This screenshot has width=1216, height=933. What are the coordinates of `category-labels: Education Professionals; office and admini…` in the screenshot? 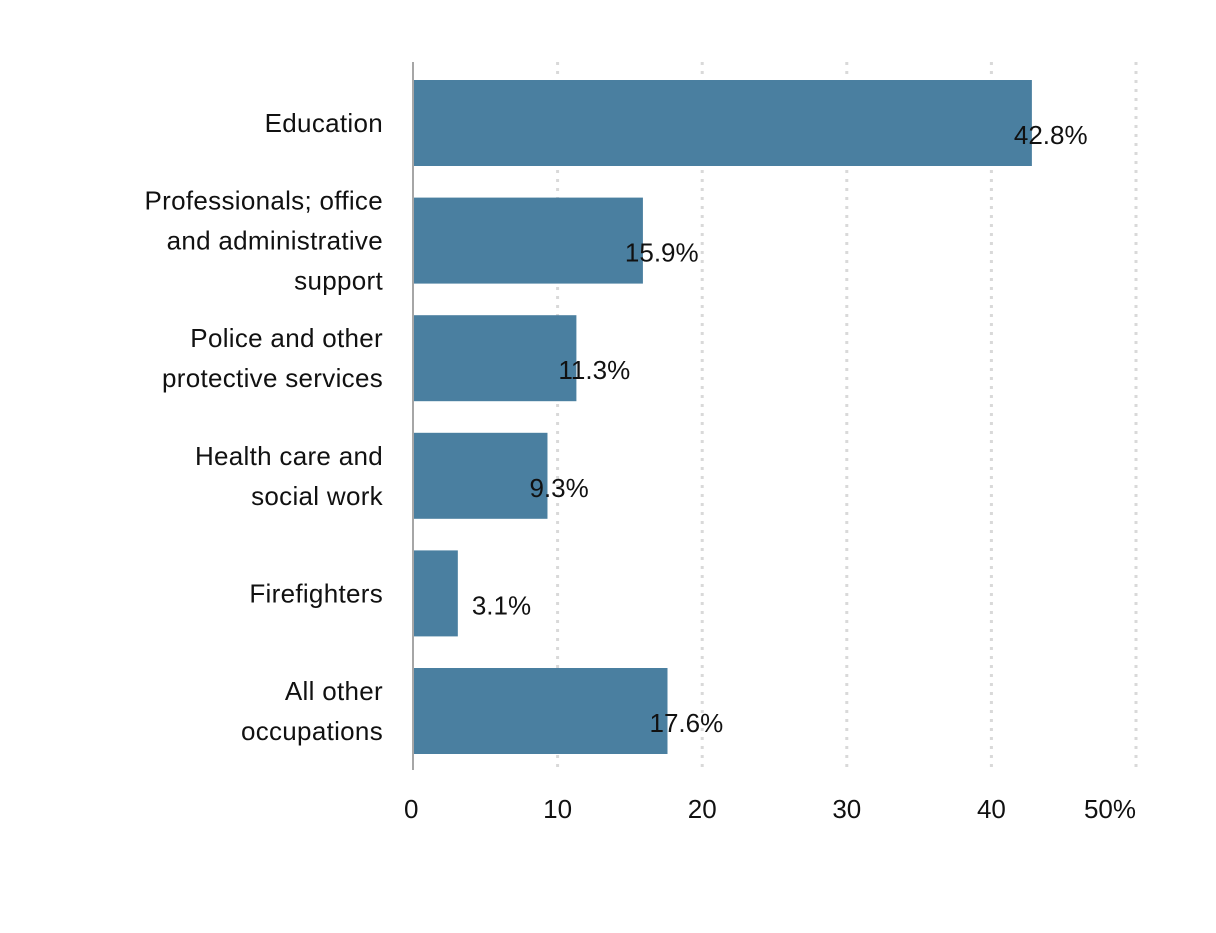 It's located at (264, 427).